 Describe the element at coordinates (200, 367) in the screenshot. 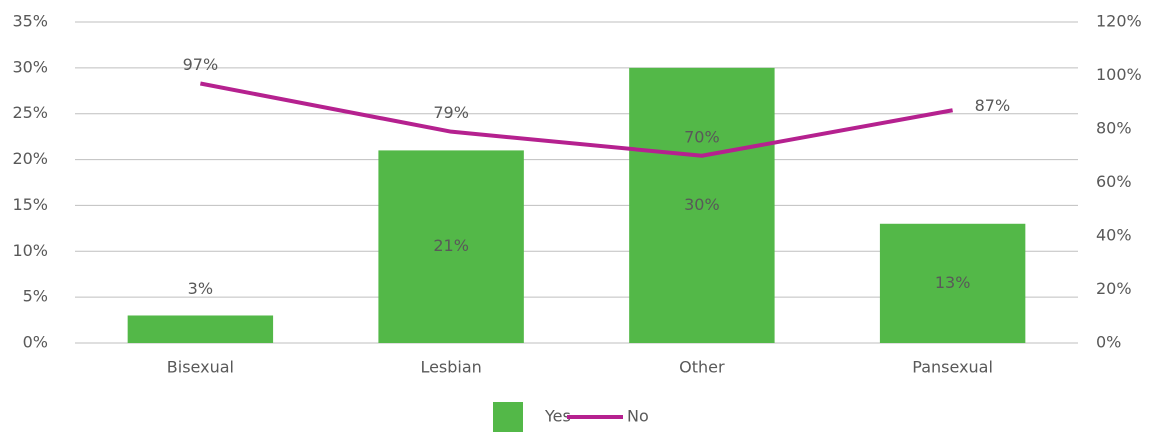

I see `x-tick-label: Bisexual` at that location.